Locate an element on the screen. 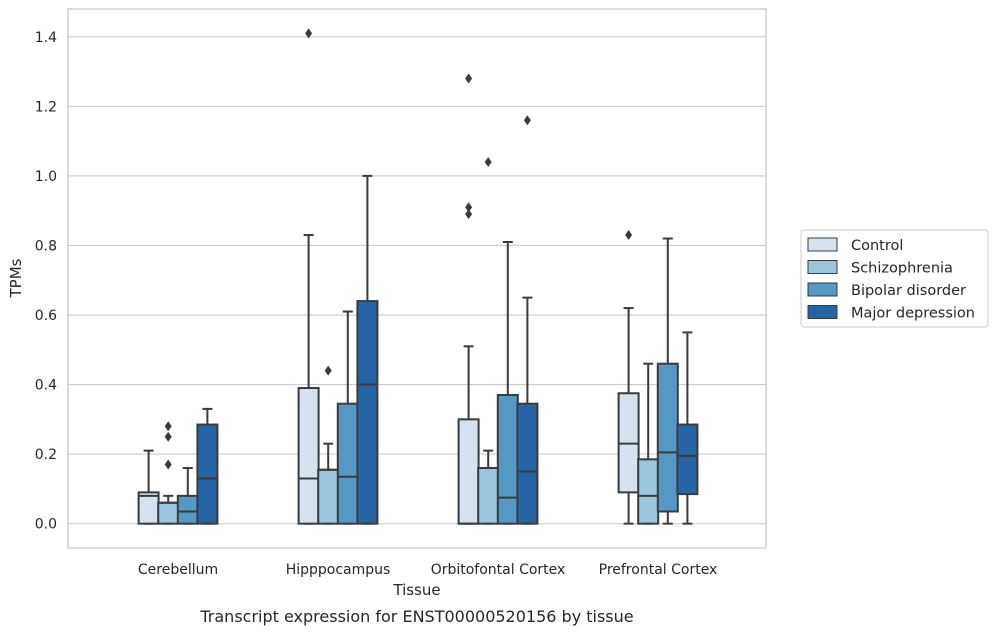 The image size is (997, 634). x-tick-label: Cerebellum is located at coordinates (178, 570).